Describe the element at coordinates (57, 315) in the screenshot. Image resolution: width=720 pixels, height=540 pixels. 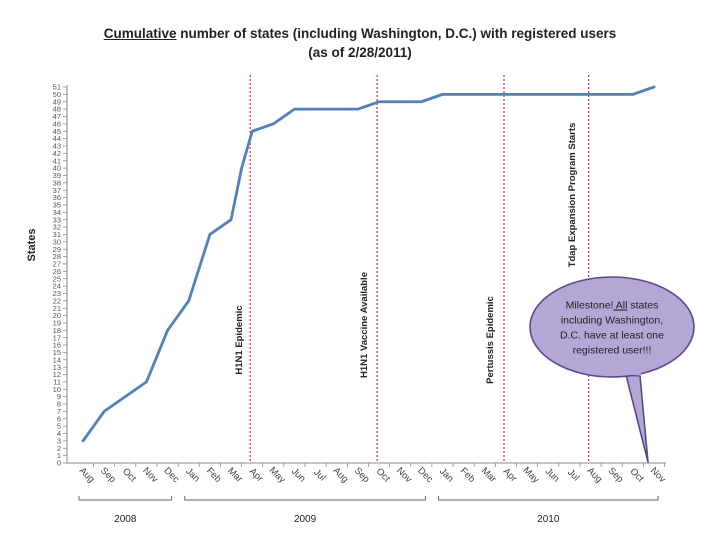
I see `y-tick-label: 20` at that location.